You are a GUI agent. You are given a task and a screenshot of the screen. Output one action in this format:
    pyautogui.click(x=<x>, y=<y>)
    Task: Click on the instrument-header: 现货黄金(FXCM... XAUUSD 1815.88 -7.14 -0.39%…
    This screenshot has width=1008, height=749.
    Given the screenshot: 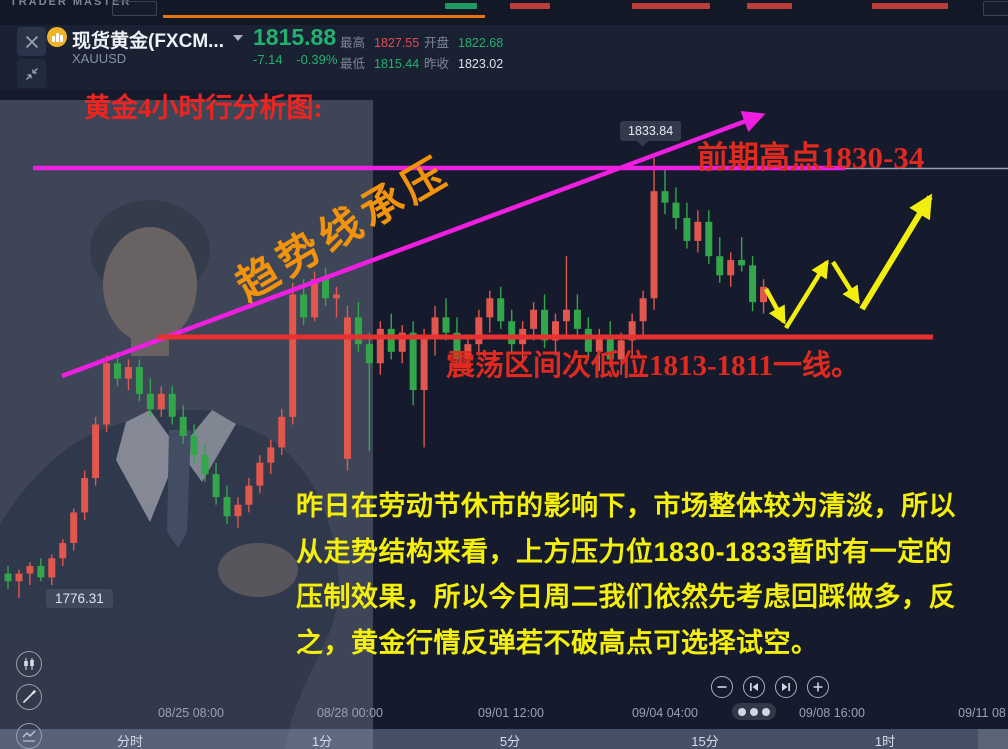 What is the action you would take?
    pyautogui.click(x=504, y=57)
    